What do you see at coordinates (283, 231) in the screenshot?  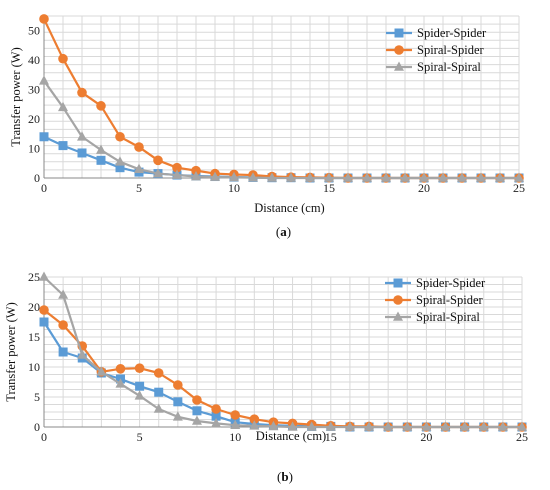 I see `panel-label-letter: a` at bounding box center [283, 231].